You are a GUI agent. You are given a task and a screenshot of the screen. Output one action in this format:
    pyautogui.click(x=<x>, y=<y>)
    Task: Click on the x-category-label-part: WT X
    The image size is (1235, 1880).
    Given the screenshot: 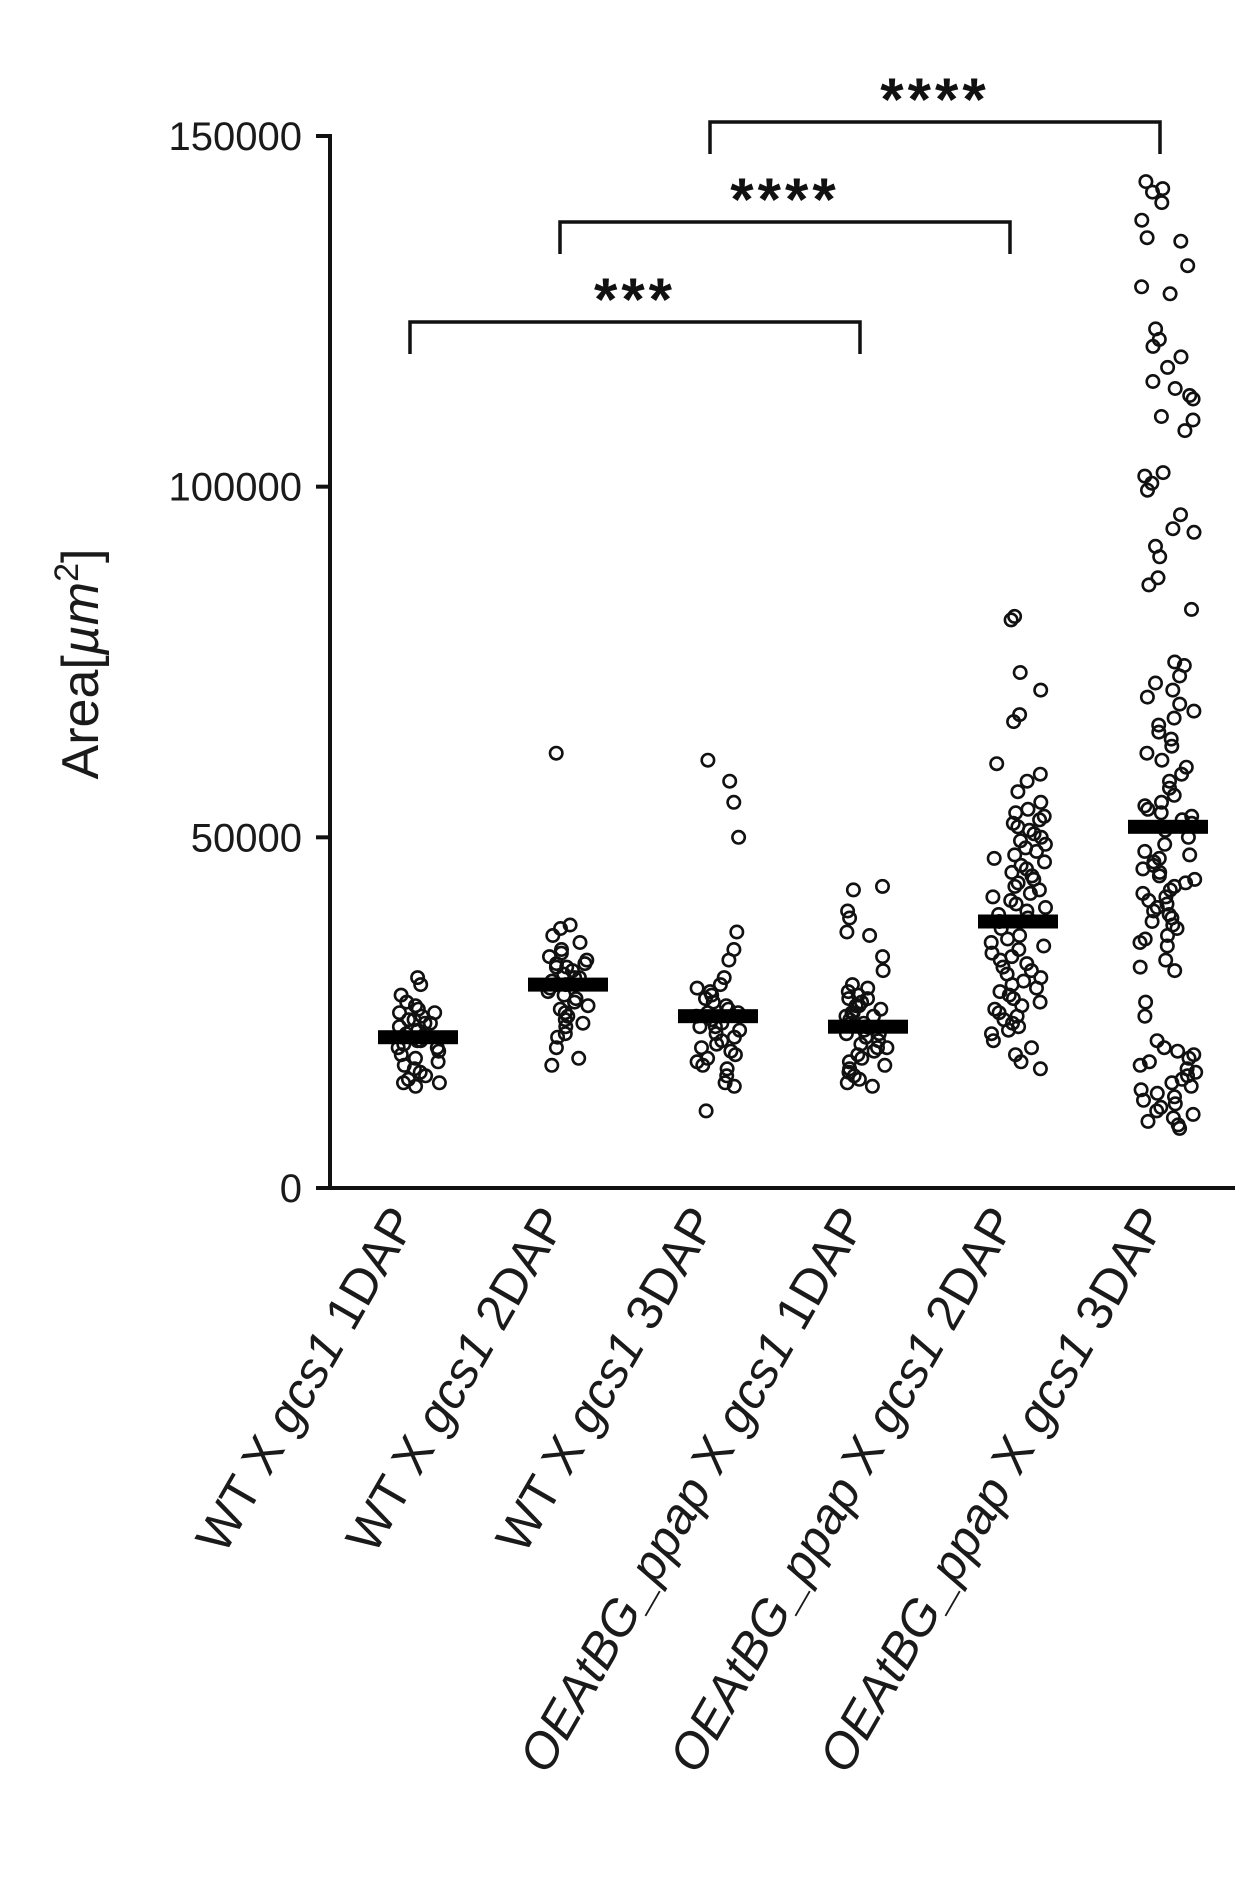 What is the action you would take?
    pyautogui.click(x=543, y=1487)
    